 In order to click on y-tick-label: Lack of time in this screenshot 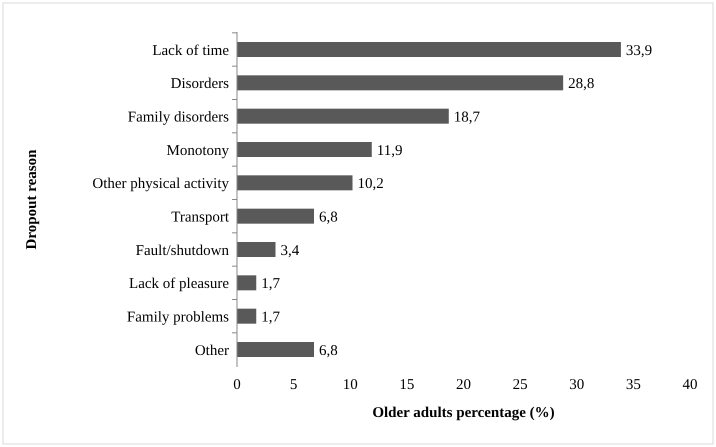, I will do `click(191, 50)`.